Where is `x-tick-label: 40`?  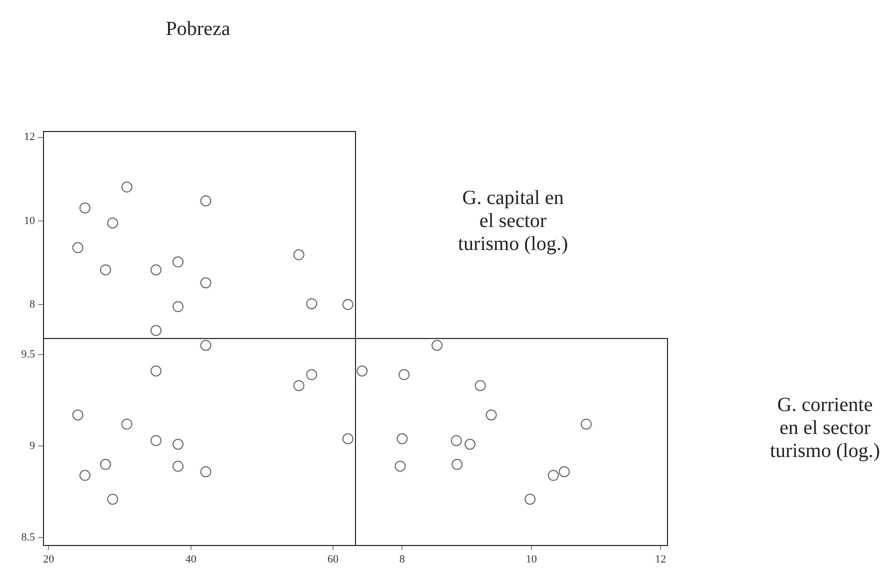
x-tick-label: 40 is located at coordinates (191, 559).